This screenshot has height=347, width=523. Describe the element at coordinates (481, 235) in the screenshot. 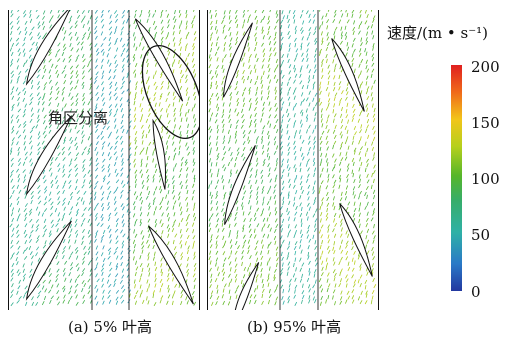

I see `colorbar-tick-50: 50` at that location.